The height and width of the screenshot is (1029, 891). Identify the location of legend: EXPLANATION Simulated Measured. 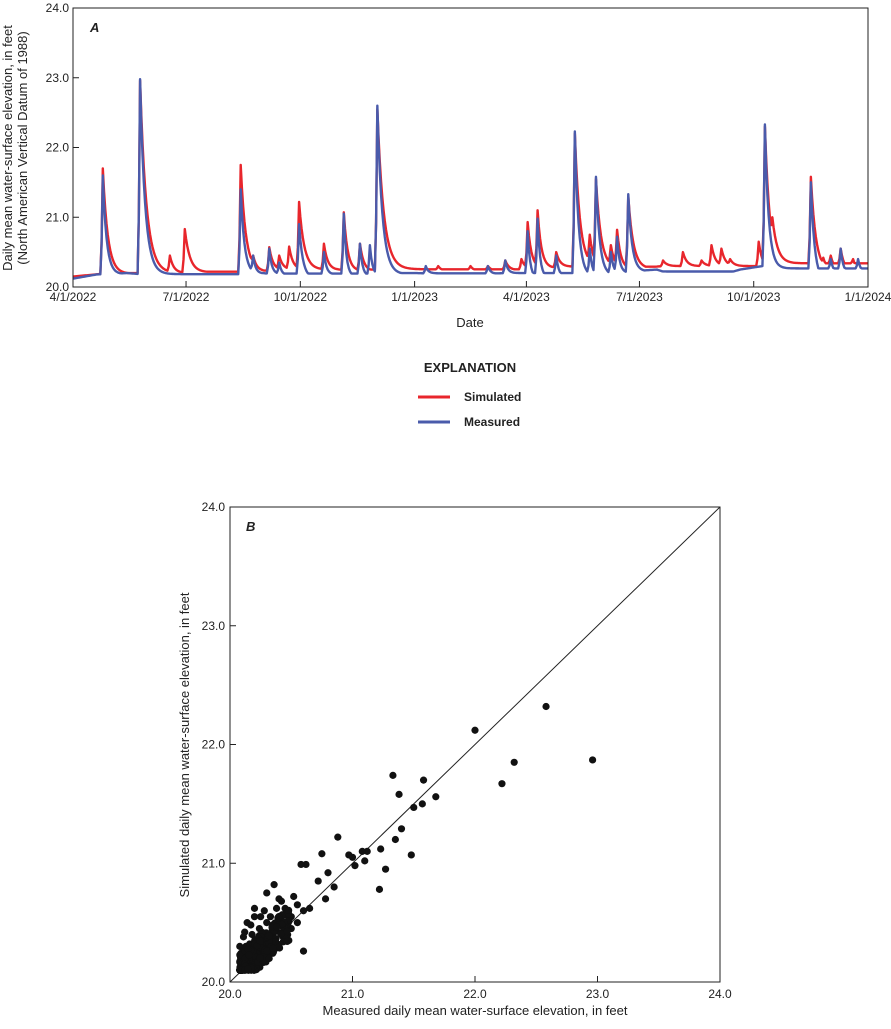
(469, 394).